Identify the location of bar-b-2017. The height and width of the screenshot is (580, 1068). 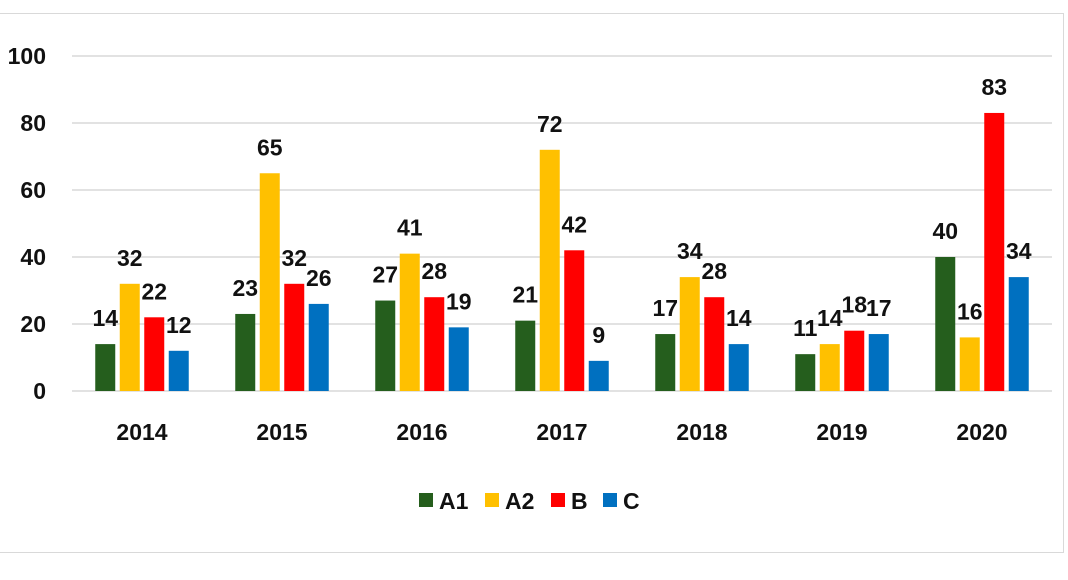
(574, 320).